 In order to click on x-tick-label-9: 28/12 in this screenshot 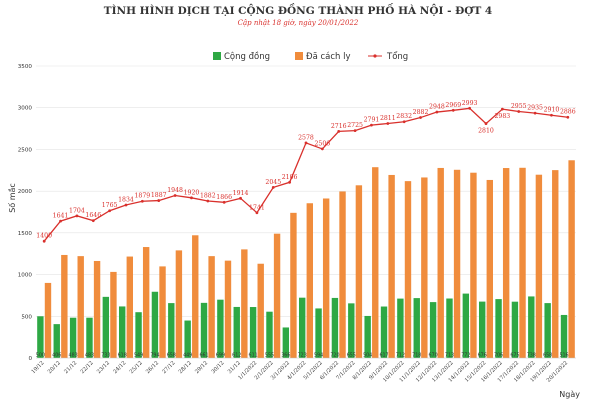, I will do `click(185, 367)`.